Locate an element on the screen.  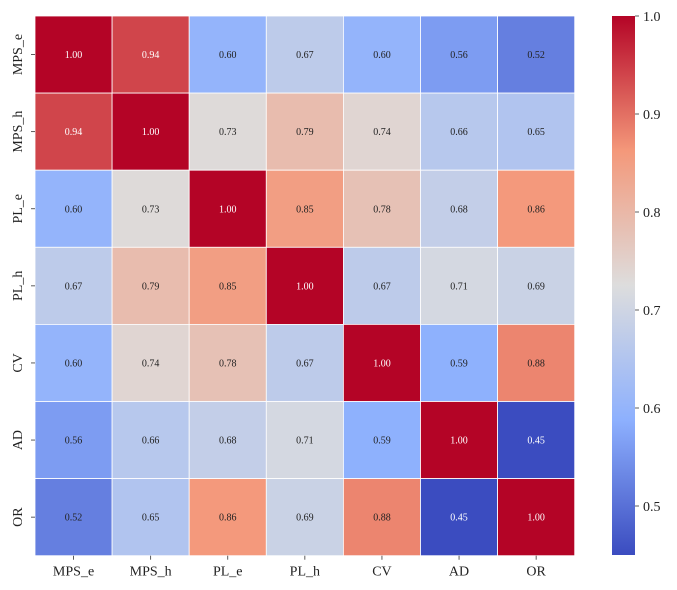
colorbar-tick-label: 0.9 is located at coordinates (652, 115).